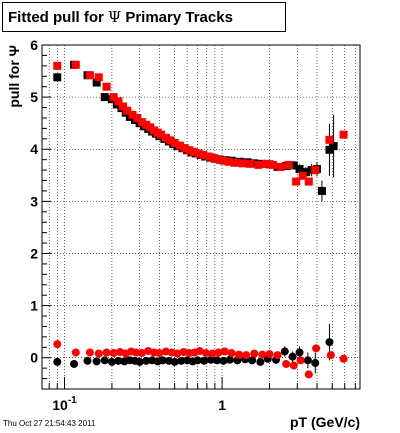  Describe the element at coordinates (34, 358) in the screenshot. I see `y-tick-label: 0` at that location.